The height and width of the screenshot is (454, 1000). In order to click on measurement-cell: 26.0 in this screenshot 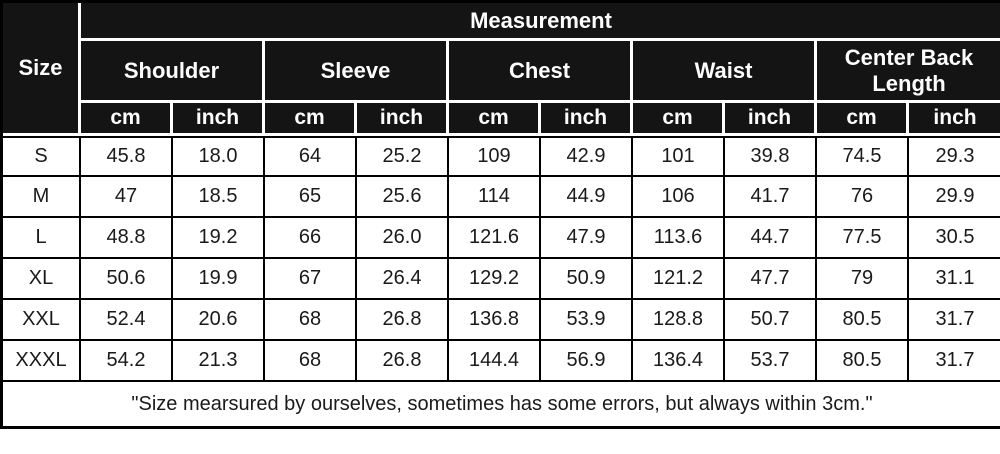, I will do `click(403, 238)`.